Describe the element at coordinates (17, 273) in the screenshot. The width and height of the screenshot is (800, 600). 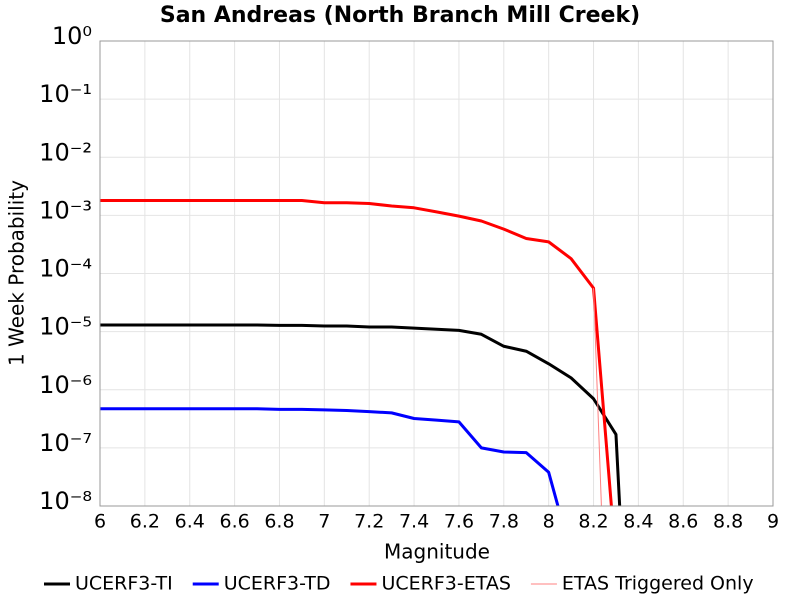
I see `y-axis-label: 1 Week Probability` at that location.